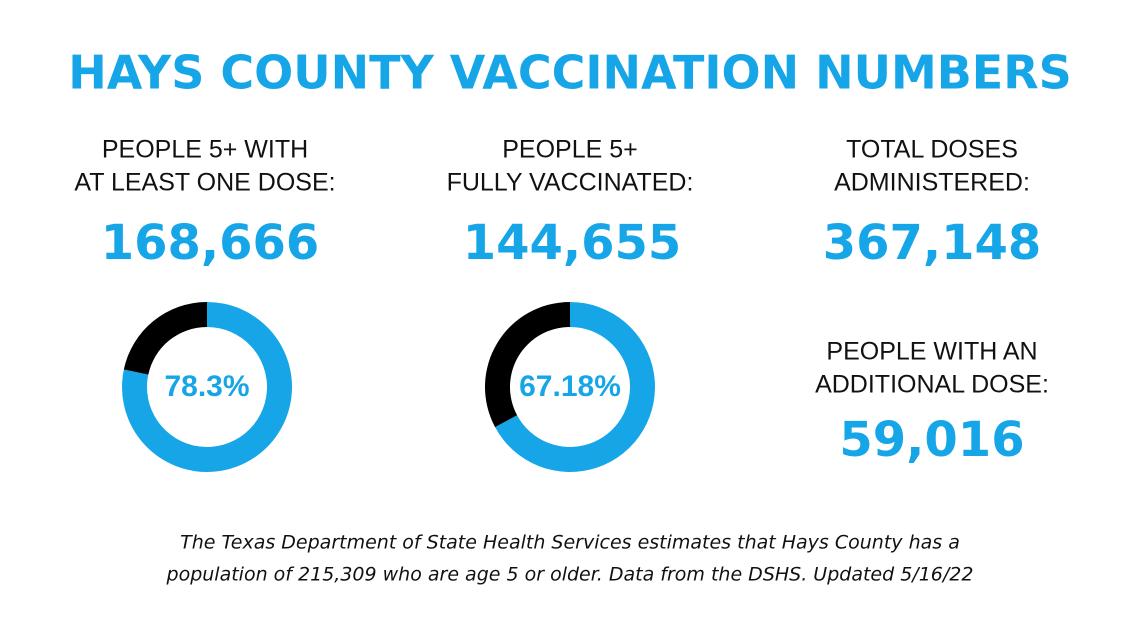  I want to click on stat-value: 144,655, so click(572, 243).